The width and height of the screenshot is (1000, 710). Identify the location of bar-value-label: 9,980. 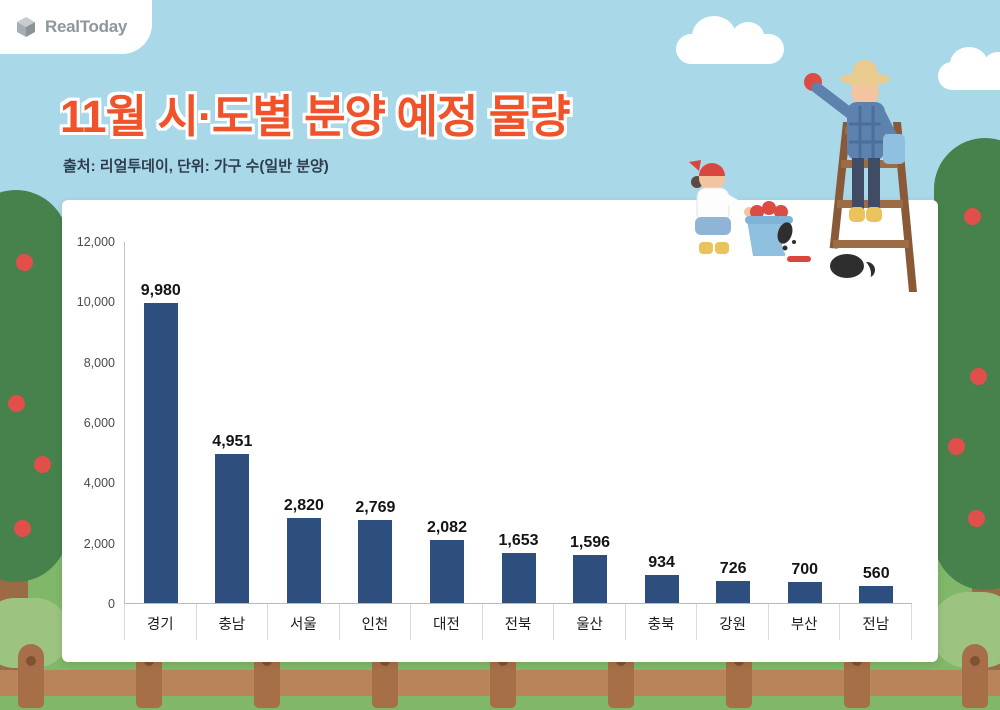
(160, 290).